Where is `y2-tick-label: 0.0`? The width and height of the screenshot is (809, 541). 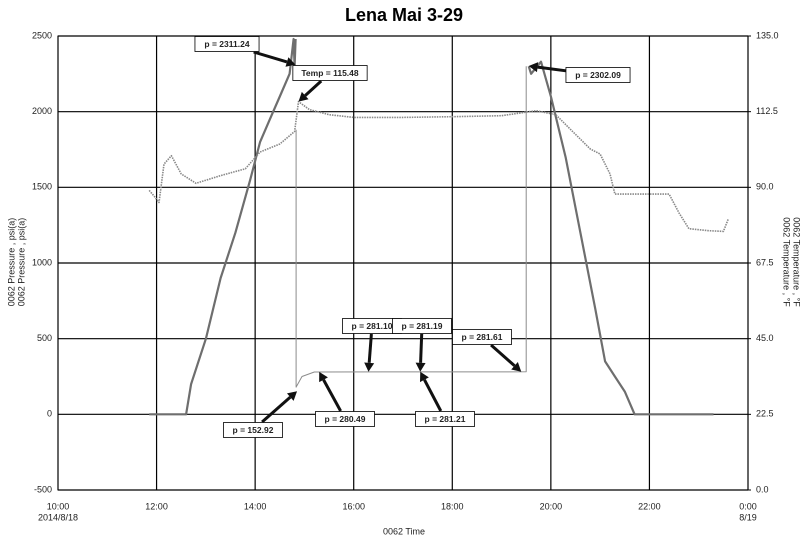 y2-tick-label: 0.0 is located at coordinates (762, 489).